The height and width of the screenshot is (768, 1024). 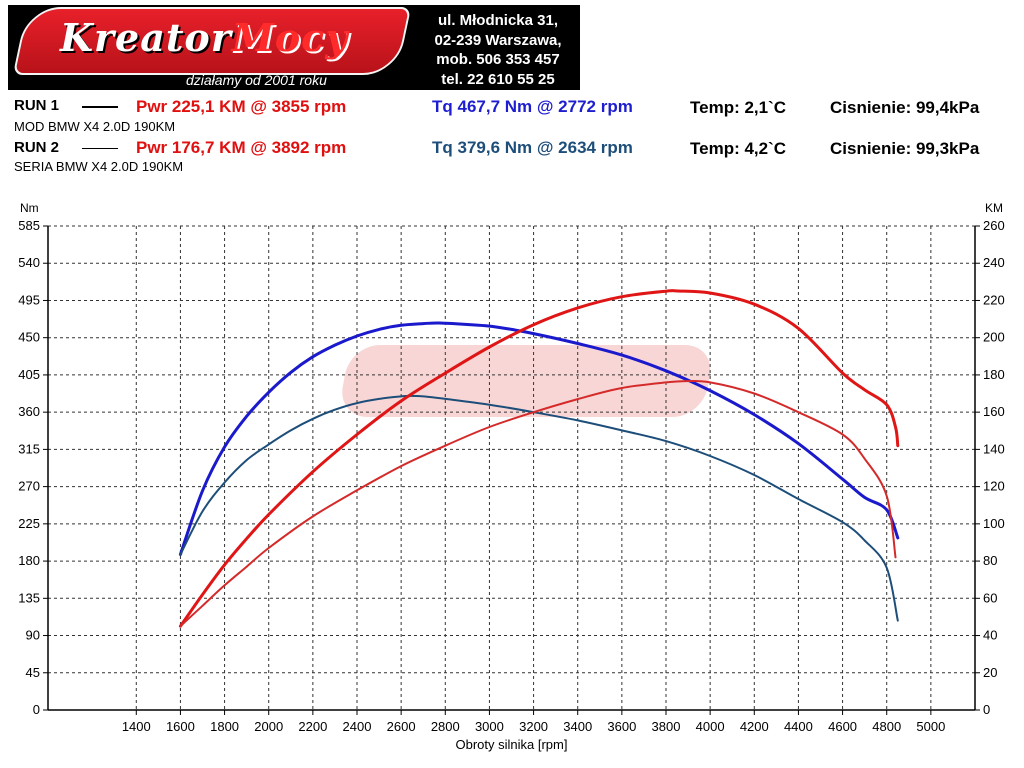 I want to click on left-tick-label: 585, so click(x=29, y=225).